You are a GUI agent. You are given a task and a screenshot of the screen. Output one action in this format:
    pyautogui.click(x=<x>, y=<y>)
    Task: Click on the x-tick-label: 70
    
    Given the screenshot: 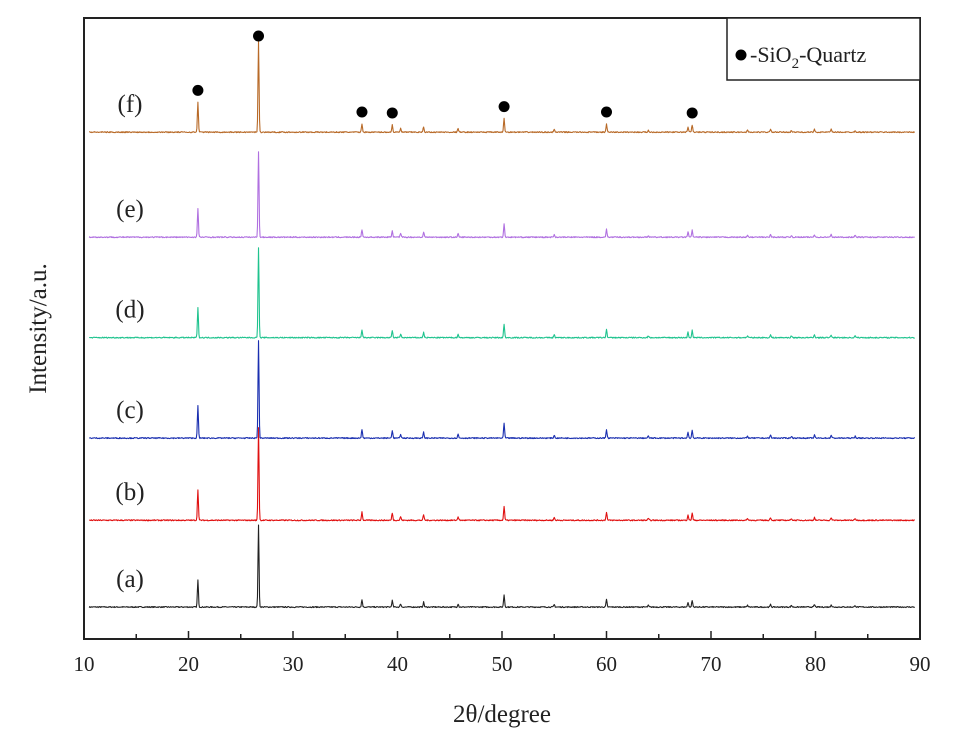 What is the action you would take?
    pyautogui.click(x=711, y=664)
    